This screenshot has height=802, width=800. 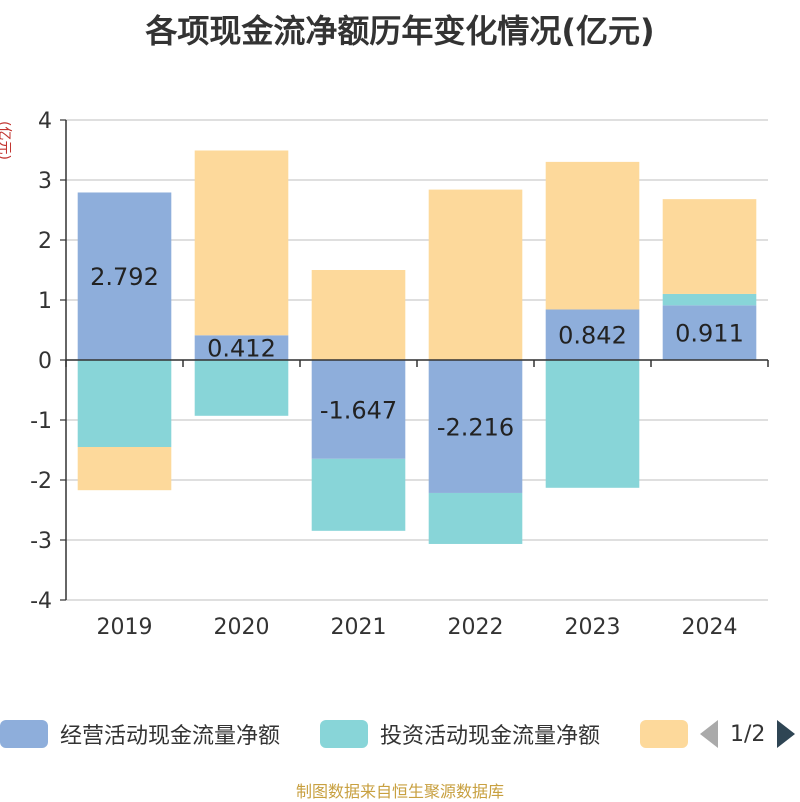 I want to click on data-label-2021: -1.647, so click(x=358, y=410).